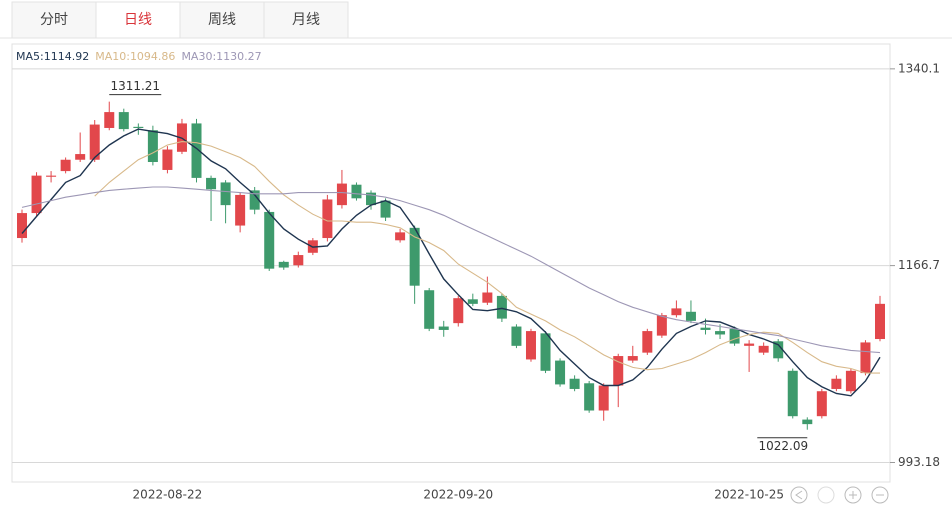 This screenshot has width=952, height=521. What do you see at coordinates (458, 495) in the screenshot?
I see `x-tick-label: 2022-09-20` at bounding box center [458, 495].